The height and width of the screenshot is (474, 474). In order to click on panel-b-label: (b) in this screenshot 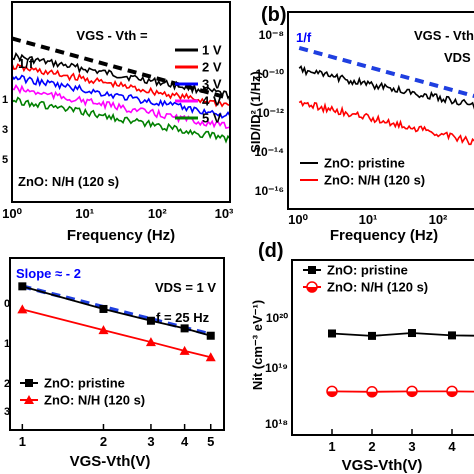, I will do `click(274, 15)`.